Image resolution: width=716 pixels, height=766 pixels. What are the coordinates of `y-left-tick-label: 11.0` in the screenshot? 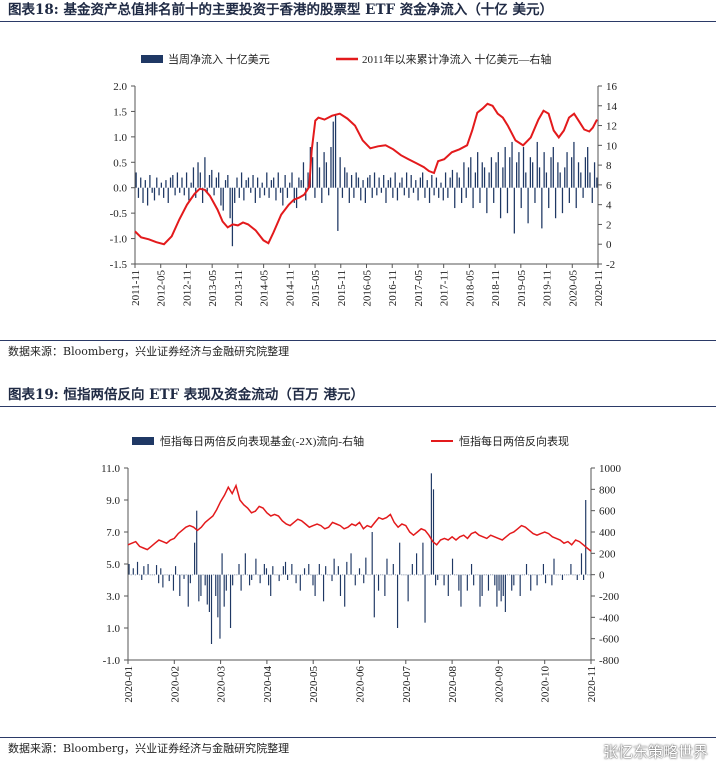 It's located at (110, 469).